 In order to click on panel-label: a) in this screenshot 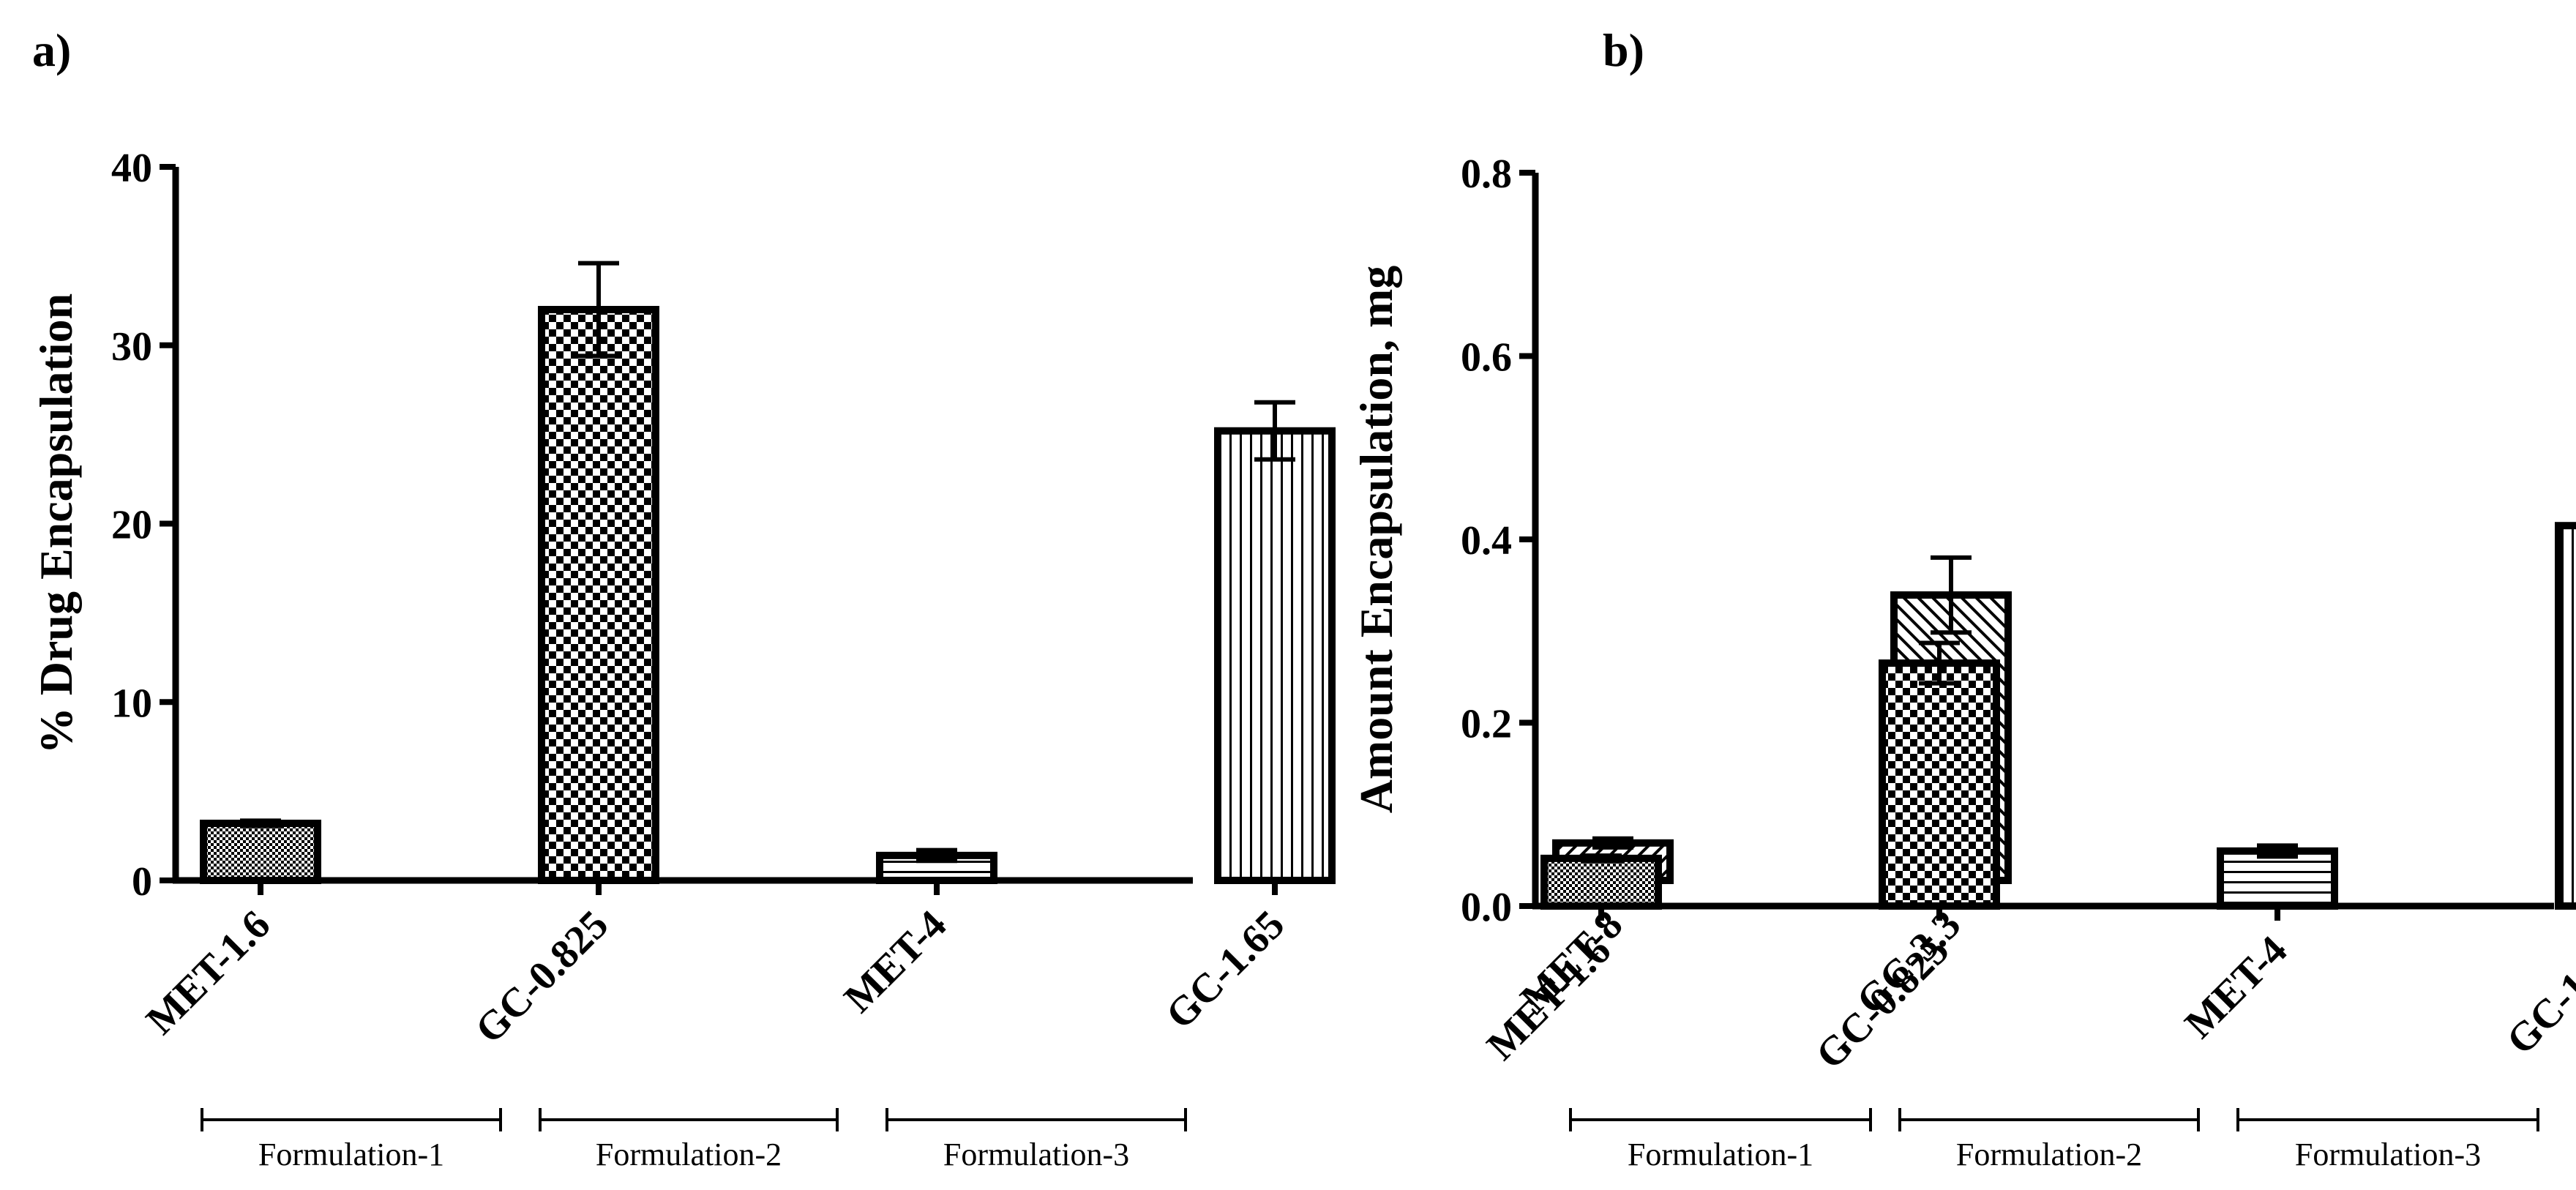, I will do `click(51, 50)`.